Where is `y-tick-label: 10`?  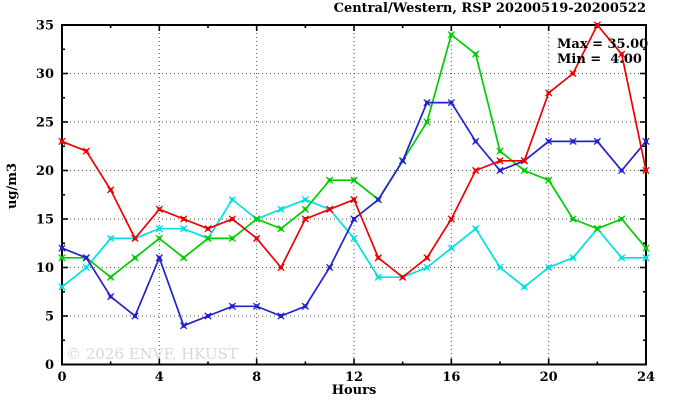 y-tick-label: 10 is located at coordinates (45, 268).